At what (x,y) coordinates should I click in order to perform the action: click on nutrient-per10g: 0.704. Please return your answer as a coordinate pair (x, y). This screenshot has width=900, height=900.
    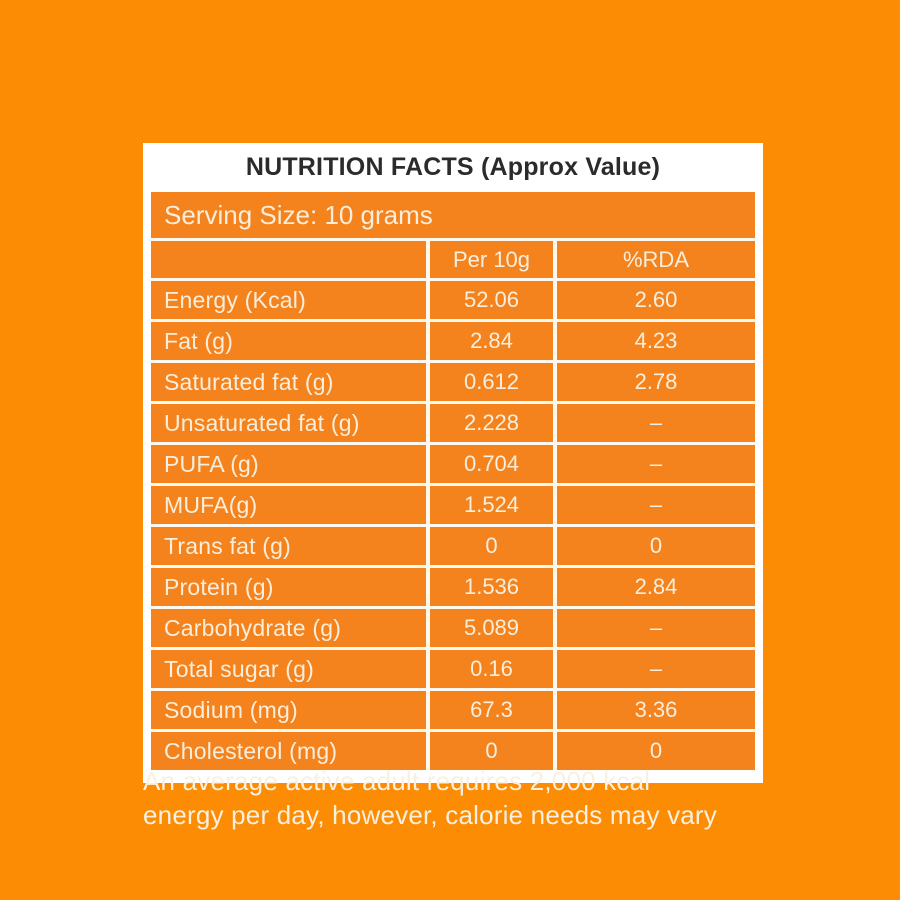
    Looking at the image, I should click on (490, 463).